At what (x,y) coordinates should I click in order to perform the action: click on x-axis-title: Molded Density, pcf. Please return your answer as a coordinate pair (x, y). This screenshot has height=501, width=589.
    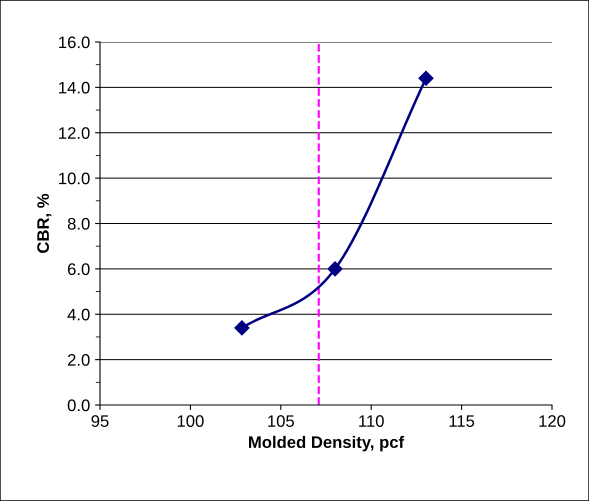
    Looking at the image, I should click on (326, 444).